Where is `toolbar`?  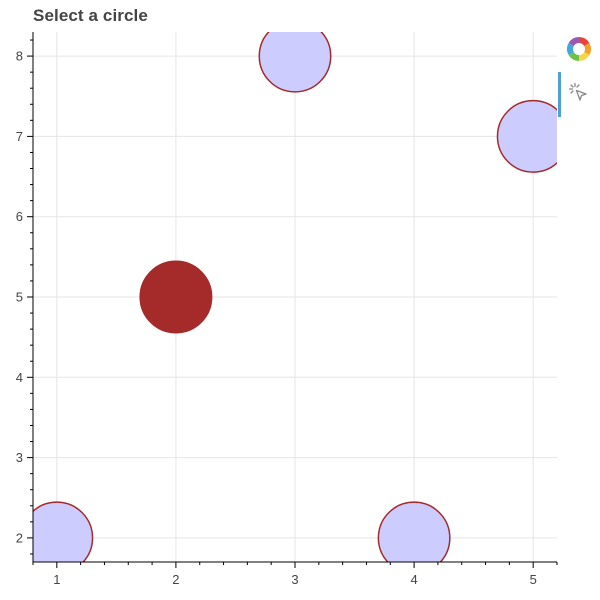
toolbar is located at coordinates (579, 80).